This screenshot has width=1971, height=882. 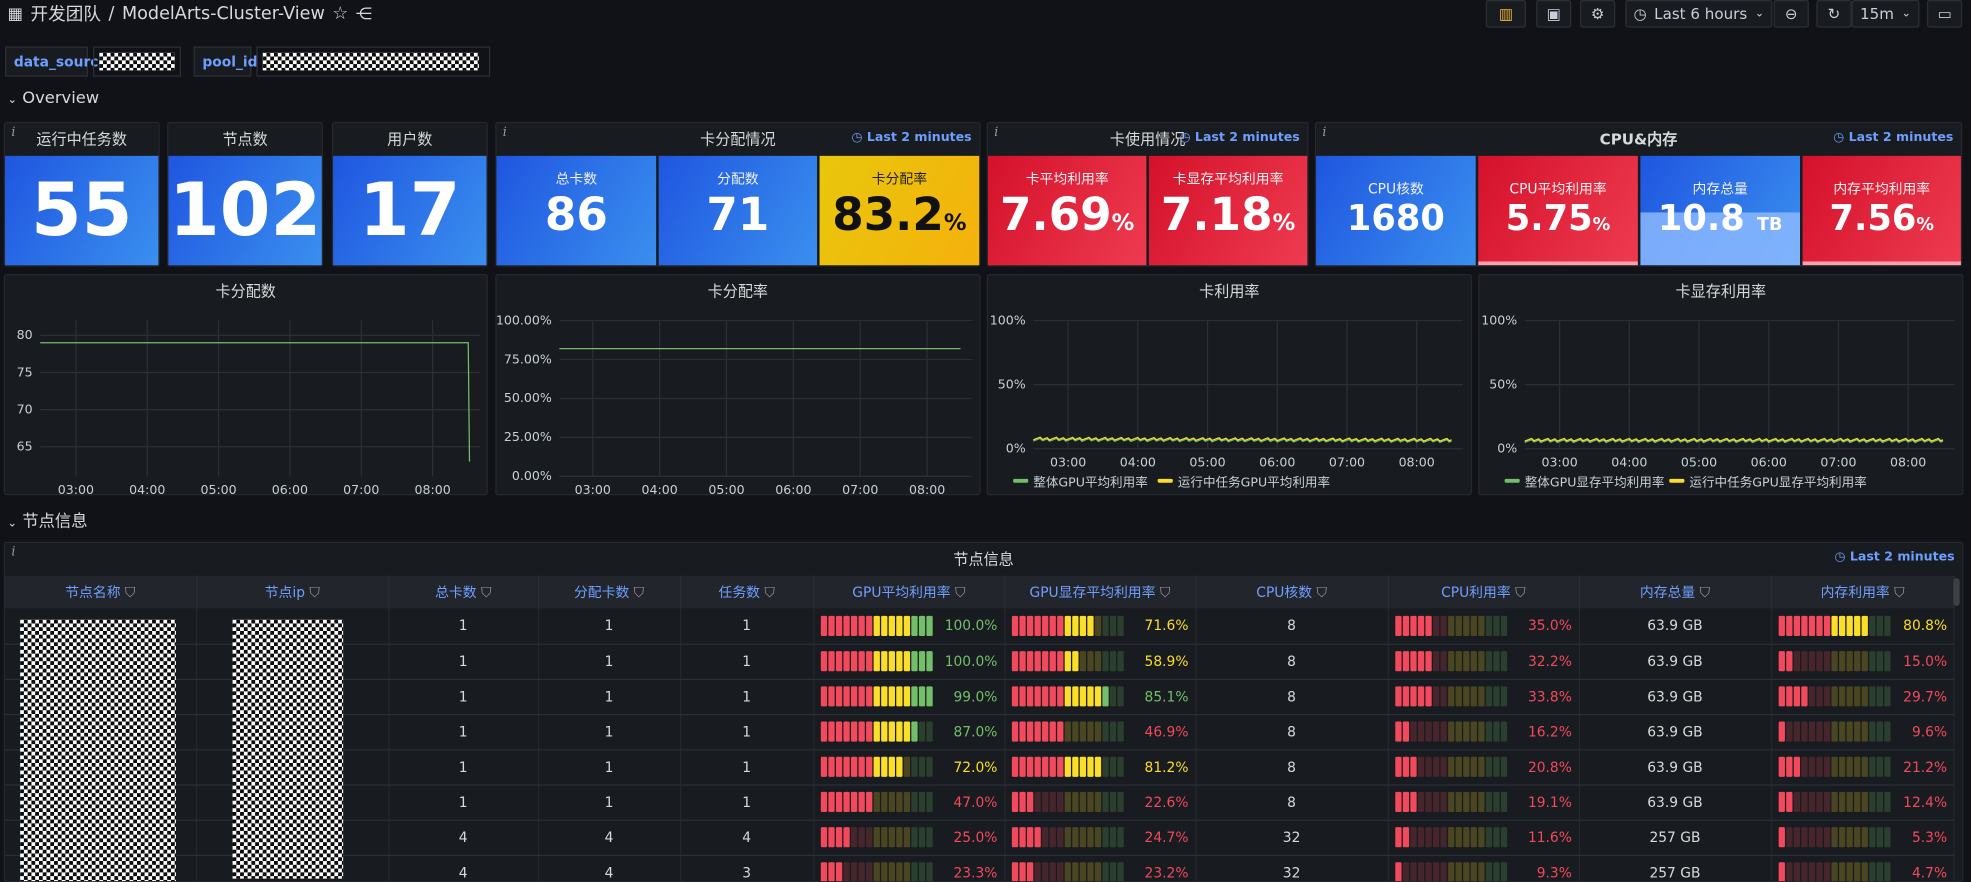 What do you see at coordinates (609, 592) in the screenshot?
I see `column-header: 分配卡数 ⛉` at bounding box center [609, 592].